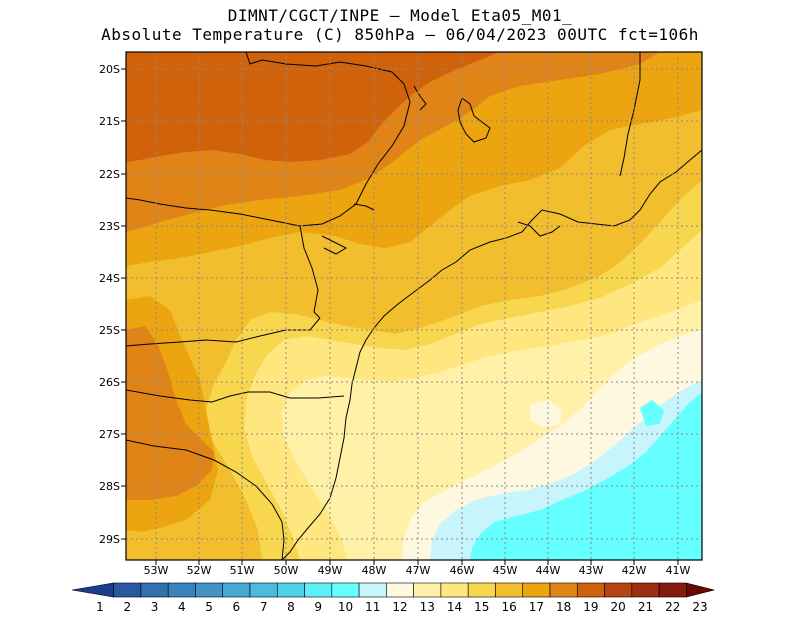  What do you see at coordinates (286, 570) in the screenshot?
I see `lon-label: 50W` at bounding box center [286, 570].